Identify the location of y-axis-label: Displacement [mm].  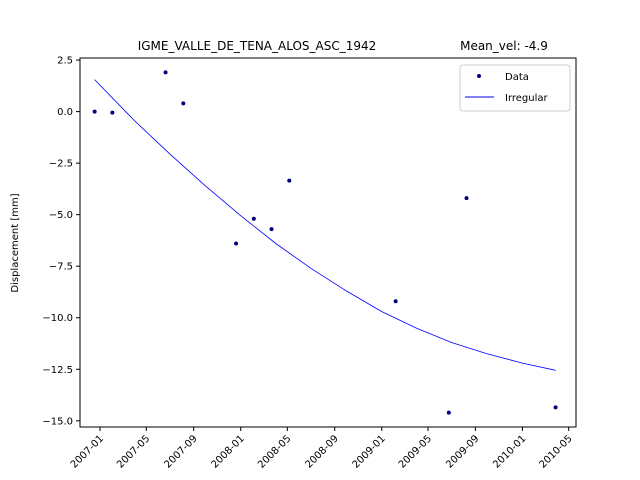
(15, 242).